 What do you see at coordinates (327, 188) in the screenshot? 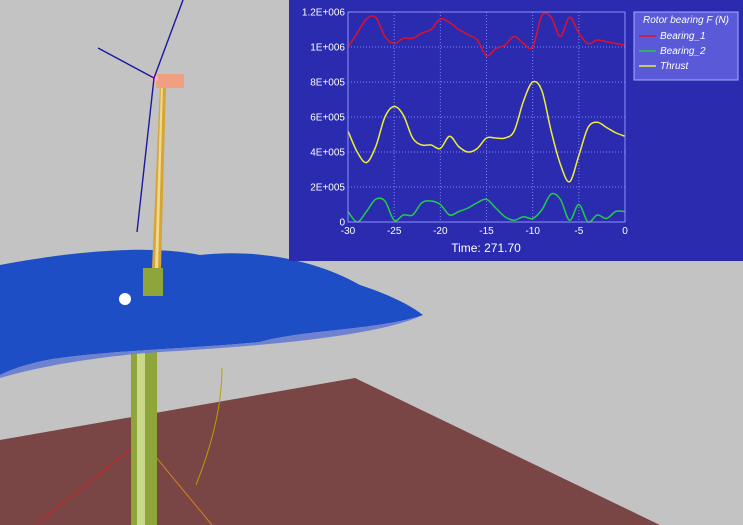
I see `y-tick-label: 2E+005` at bounding box center [327, 188].